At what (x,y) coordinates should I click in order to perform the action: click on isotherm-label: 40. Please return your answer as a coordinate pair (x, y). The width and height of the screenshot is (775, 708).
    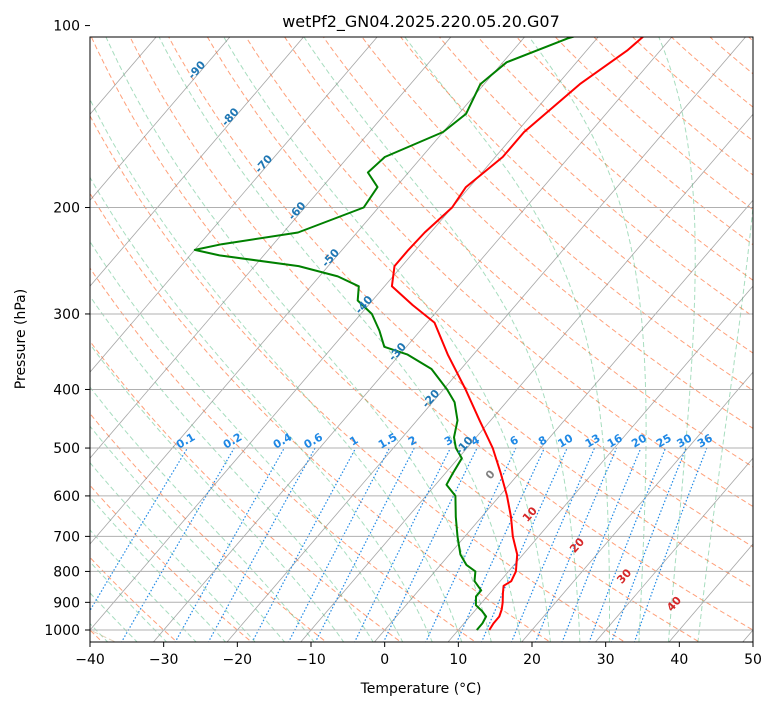
    Looking at the image, I should click on (674, 604).